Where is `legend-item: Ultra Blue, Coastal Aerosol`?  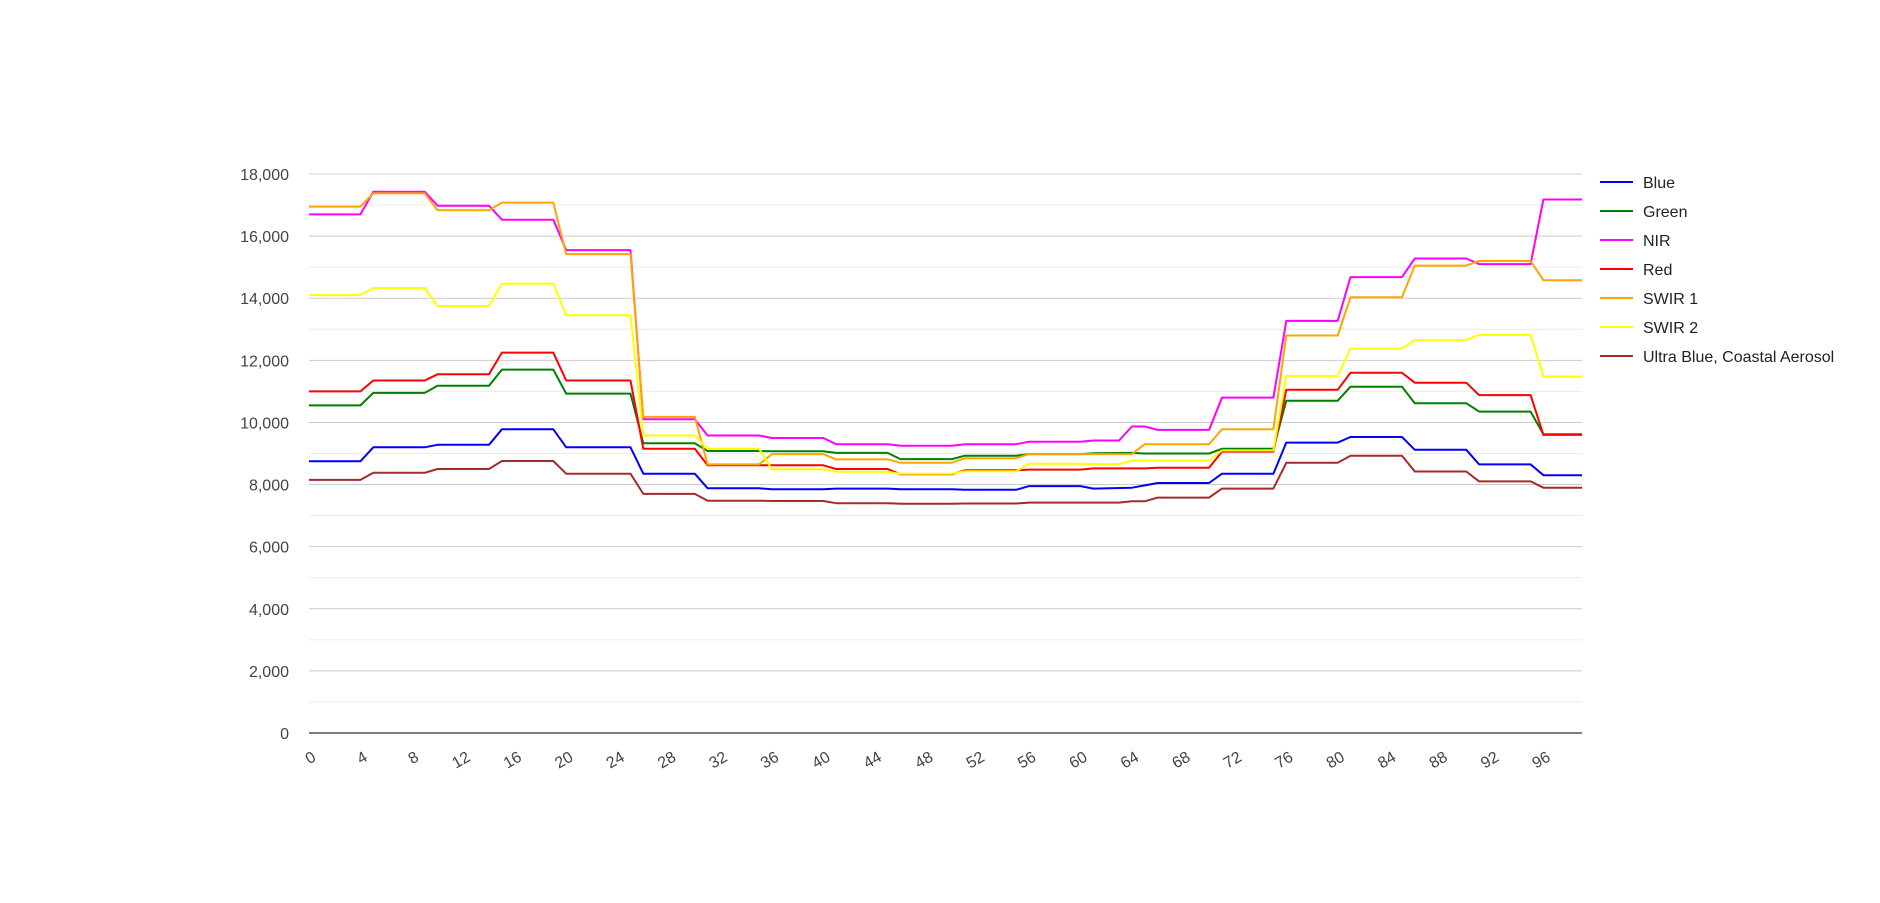 legend-item: Ultra Blue, Coastal Aerosol is located at coordinates (1717, 357).